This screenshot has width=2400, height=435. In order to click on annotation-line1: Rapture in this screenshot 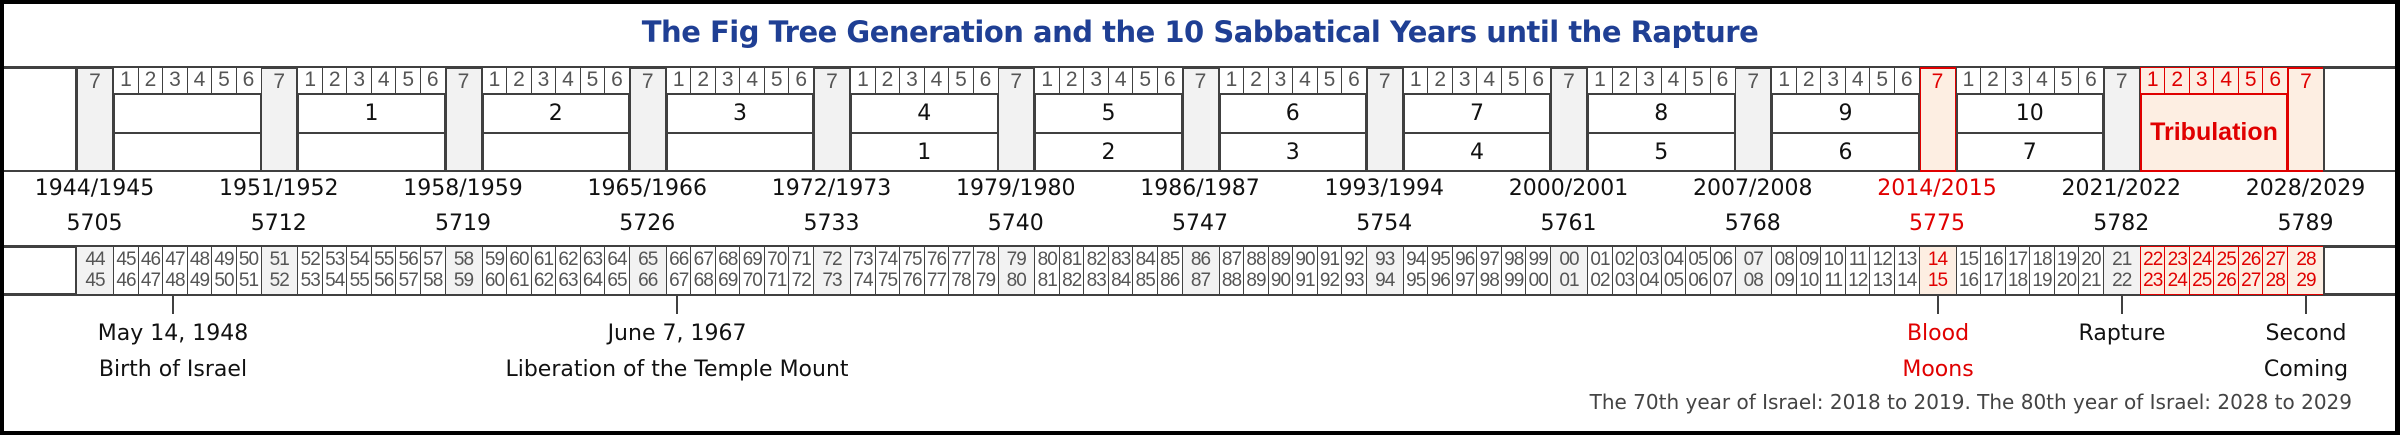, I will do `click(2122, 333)`.